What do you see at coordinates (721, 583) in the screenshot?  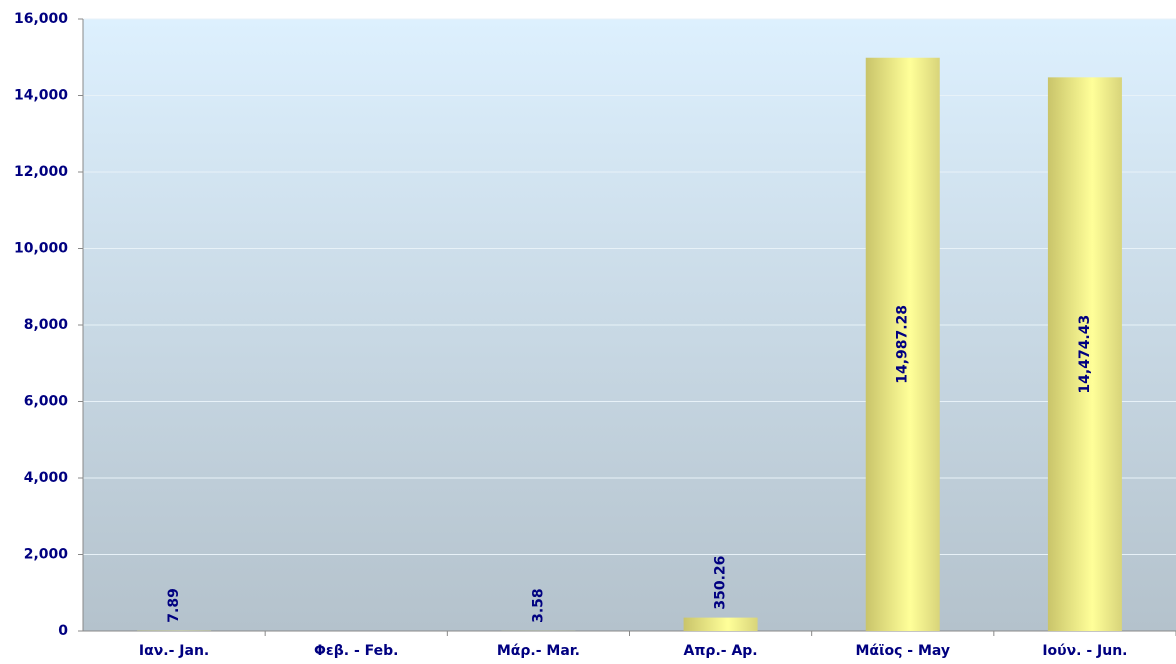 I see `data-label: 350.26` at bounding box center [721, 583].